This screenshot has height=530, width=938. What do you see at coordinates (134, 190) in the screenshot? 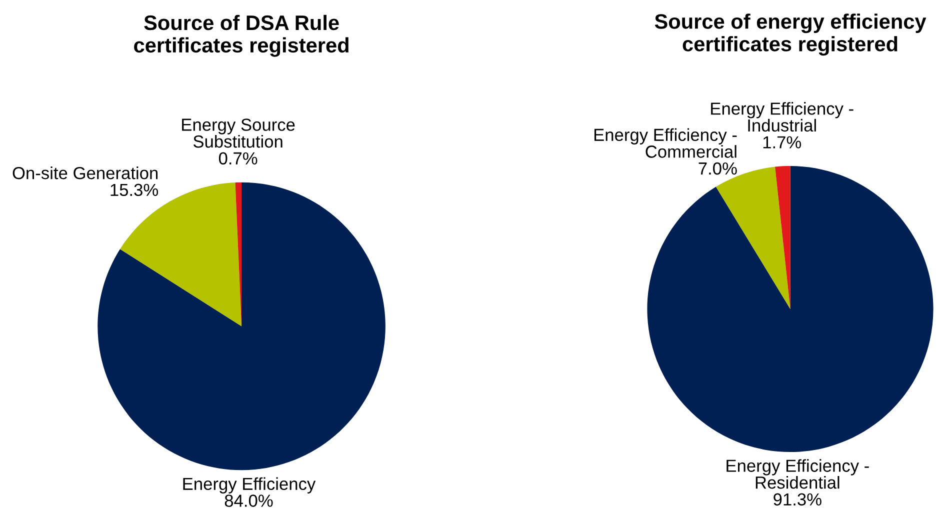
I see `data-label: 15.3%` at bounding box center [134, 190].